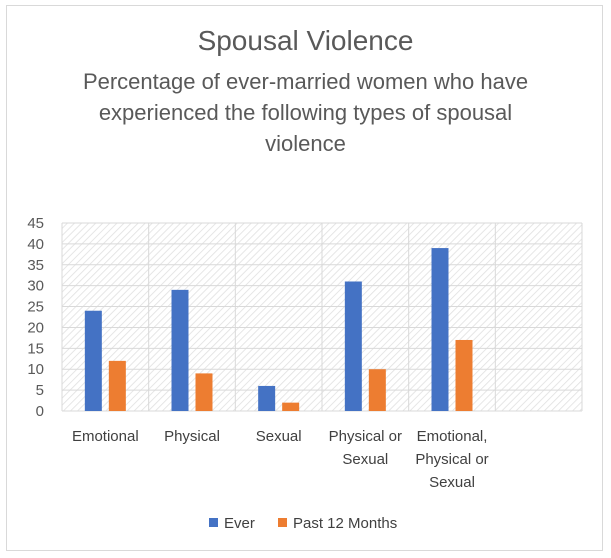 The height and width of the screenshot is (558, 611). What do you see at coordinates (305, 40) in the screenshot?
I see `chart-title: Spousal Violence` at bounding box center [305, 40].